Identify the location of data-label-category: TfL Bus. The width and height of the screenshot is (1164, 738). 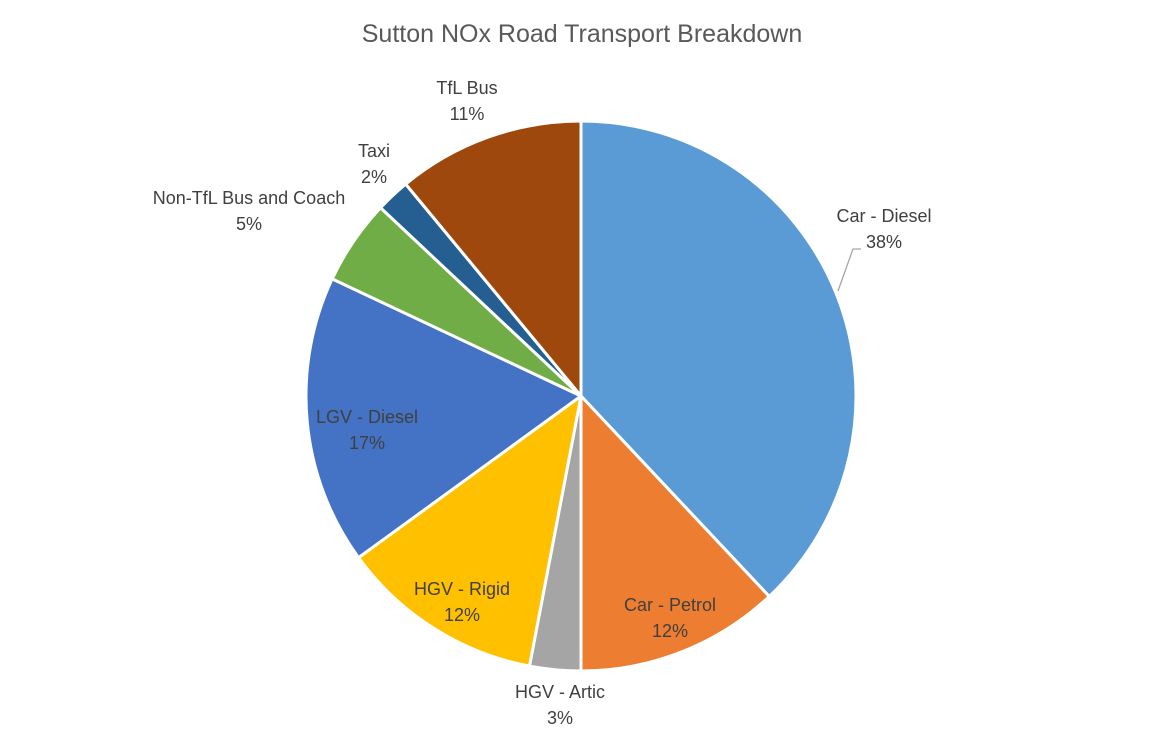
(467, 88).